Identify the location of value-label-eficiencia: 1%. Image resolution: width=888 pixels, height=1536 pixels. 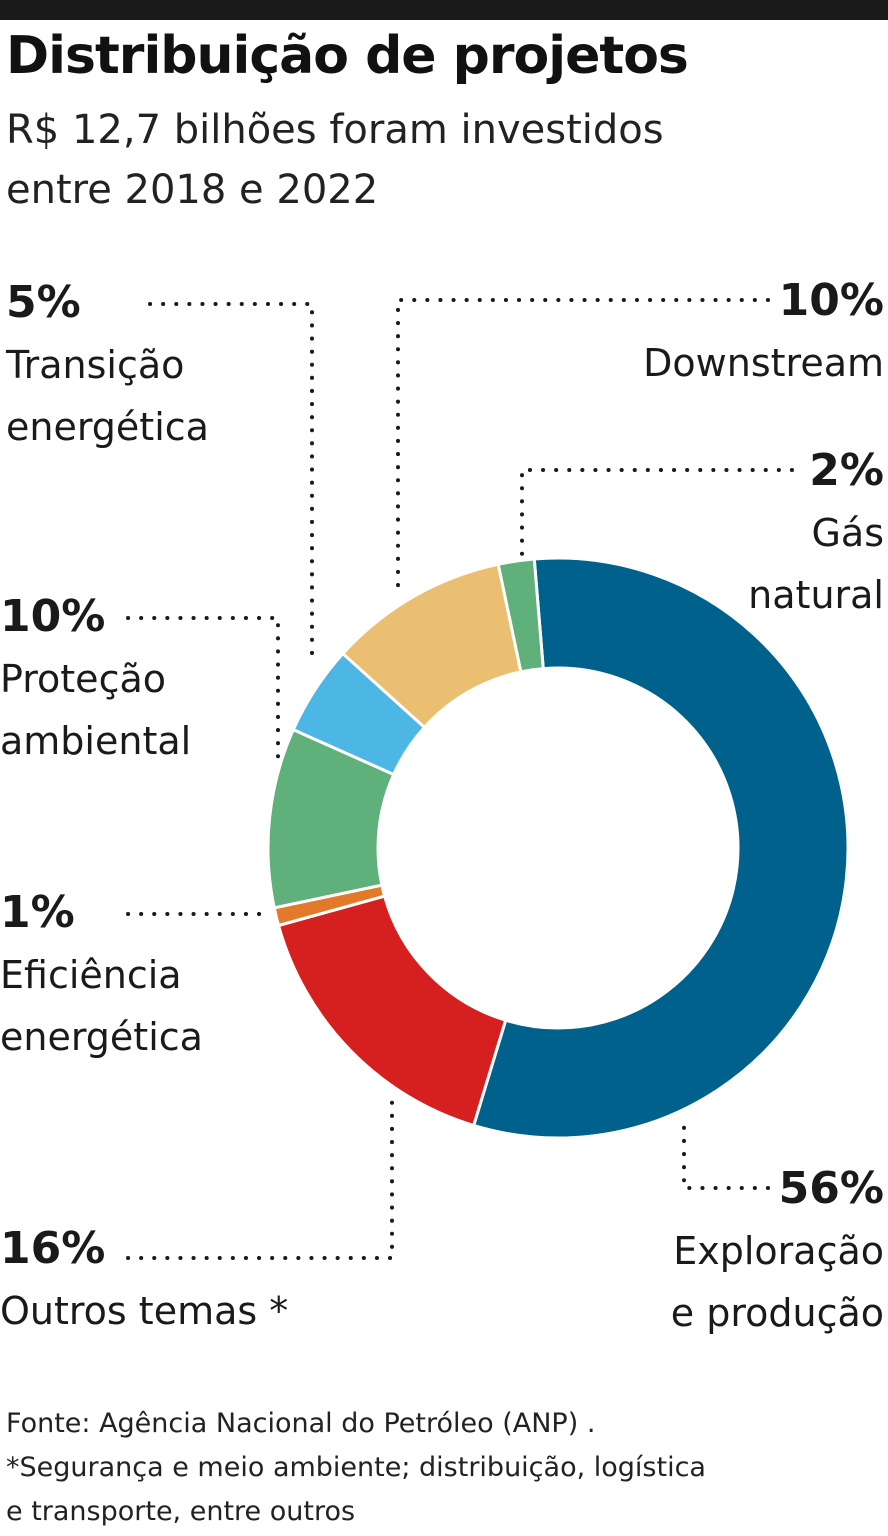
(37, 912).